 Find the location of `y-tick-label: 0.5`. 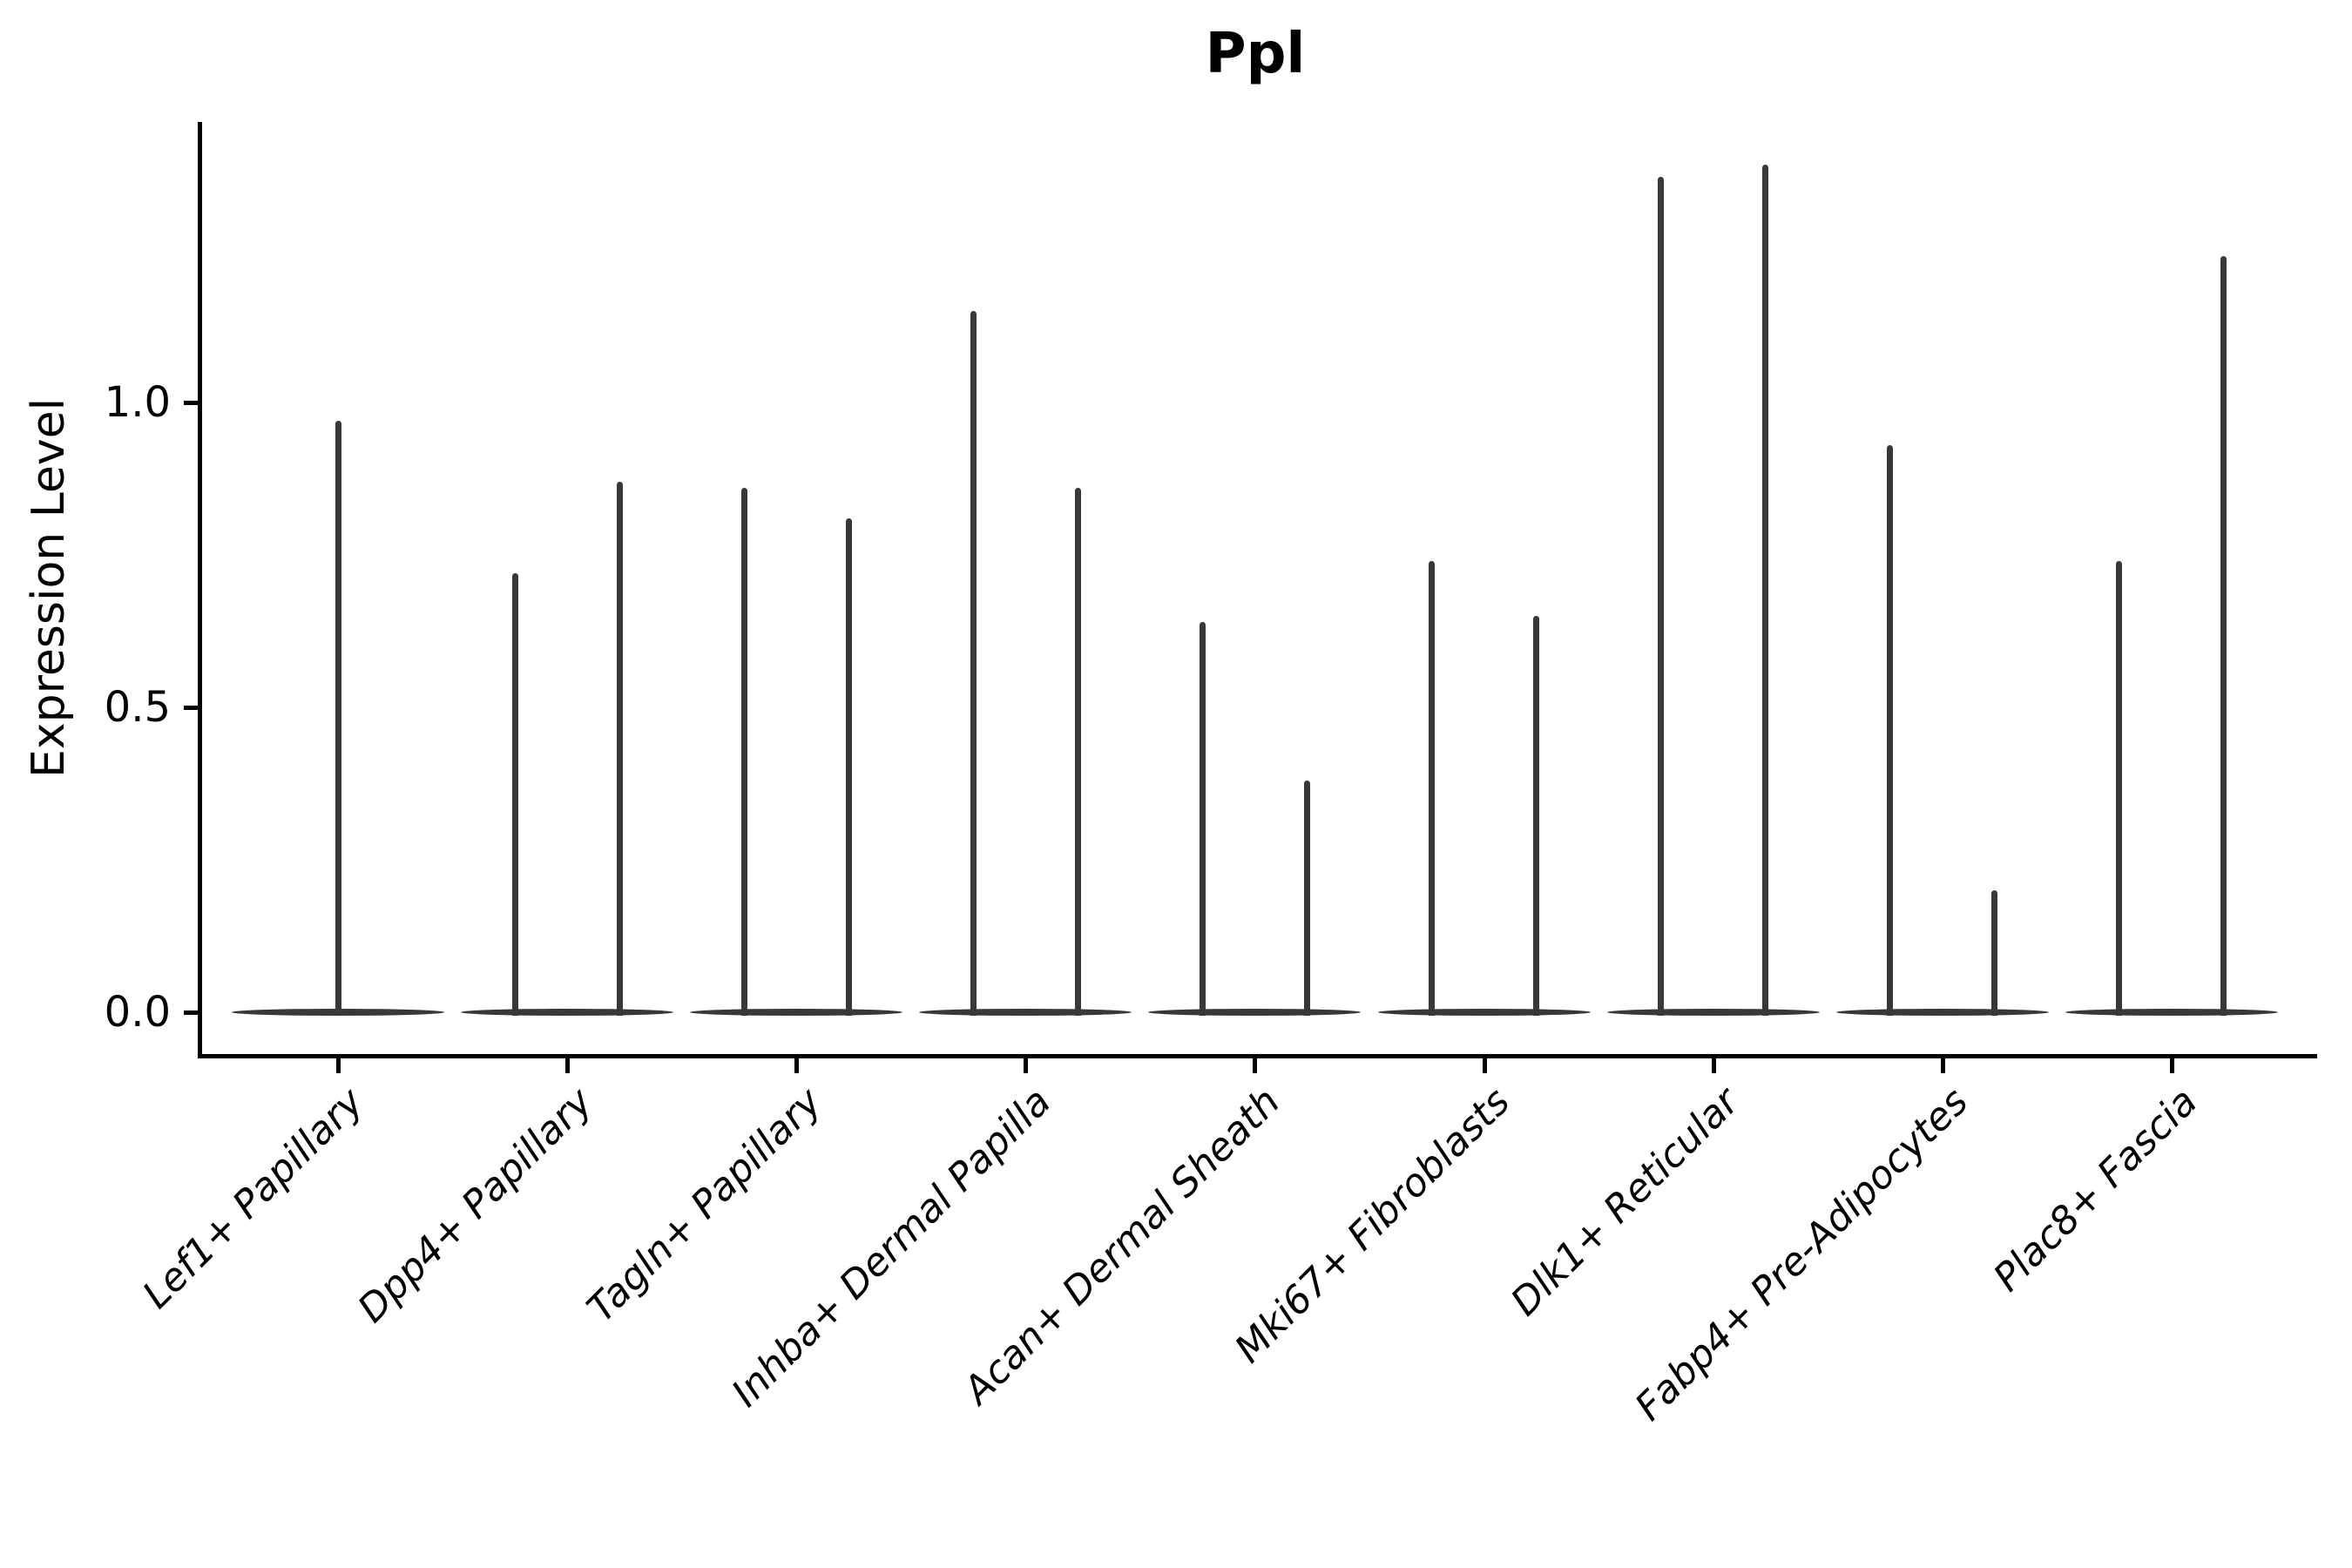

y-tick-label: 0.5 is located at coordinates (137, 707).